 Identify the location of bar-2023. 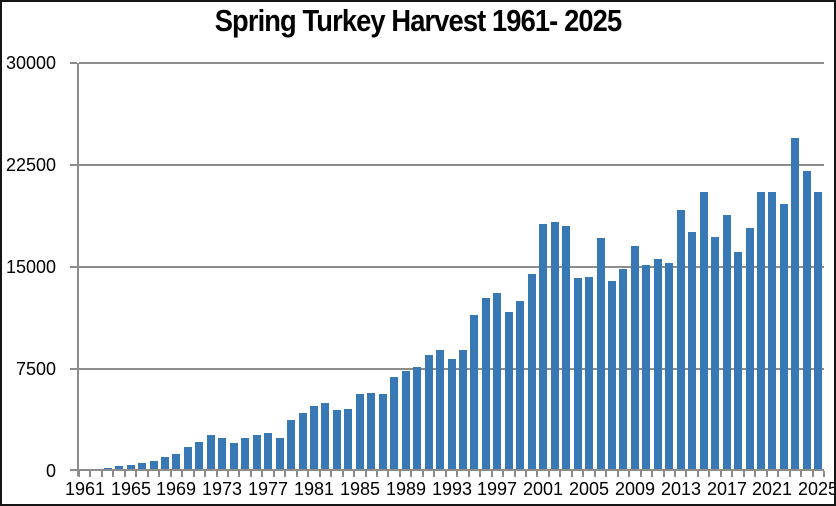
(795, 304).